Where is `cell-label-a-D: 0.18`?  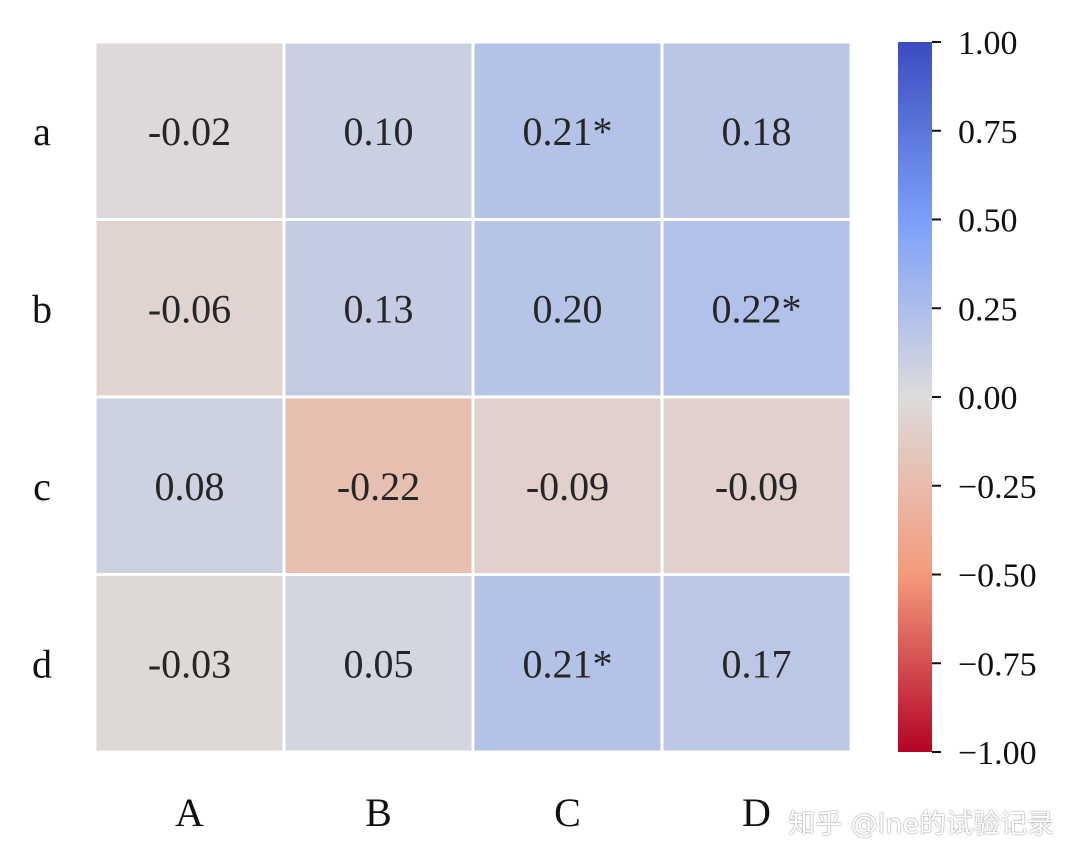
cell-label-a-D: 0.18 is located at coordinates (757, 131).